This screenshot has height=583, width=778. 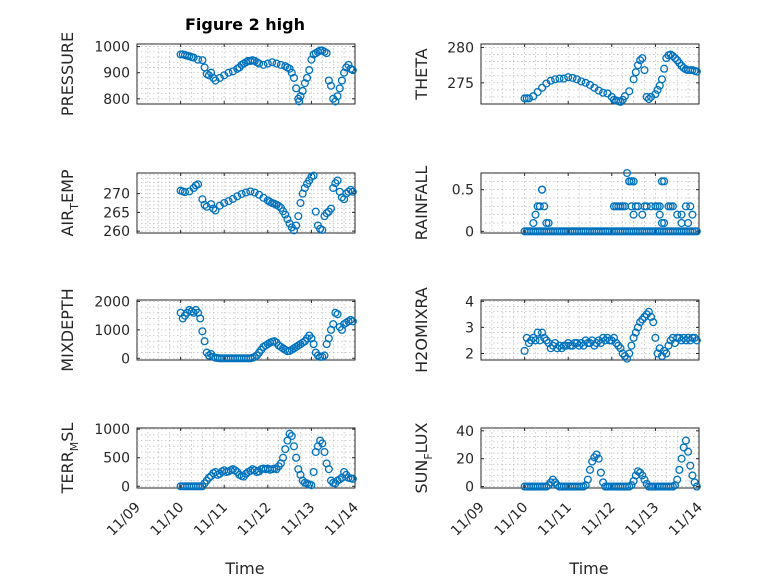 What do you see at coordinates (112, 302) in the screenshot?
I see `y-tick-label: 2000` at bounding box center [112, 302].